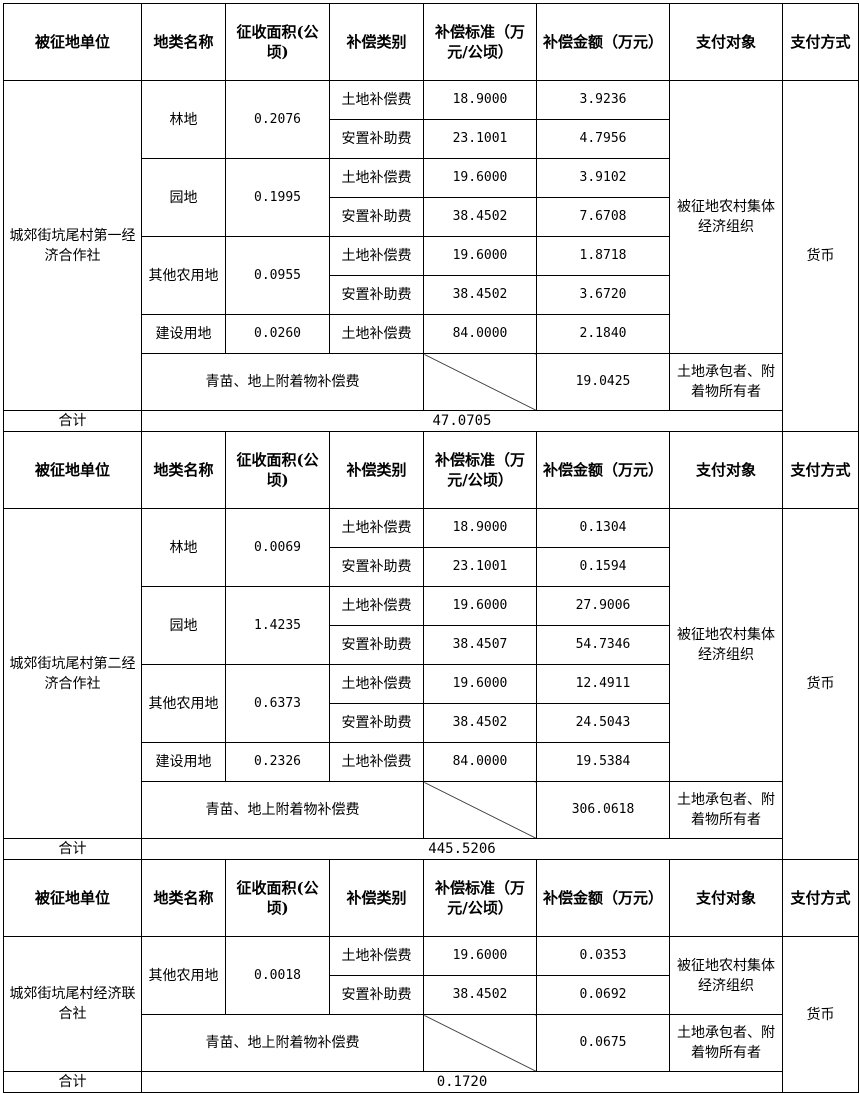  What do you see at coordinates (277, 275) in the screenshot?
I see `area: 0.0955` at bounding box center [277, 275].